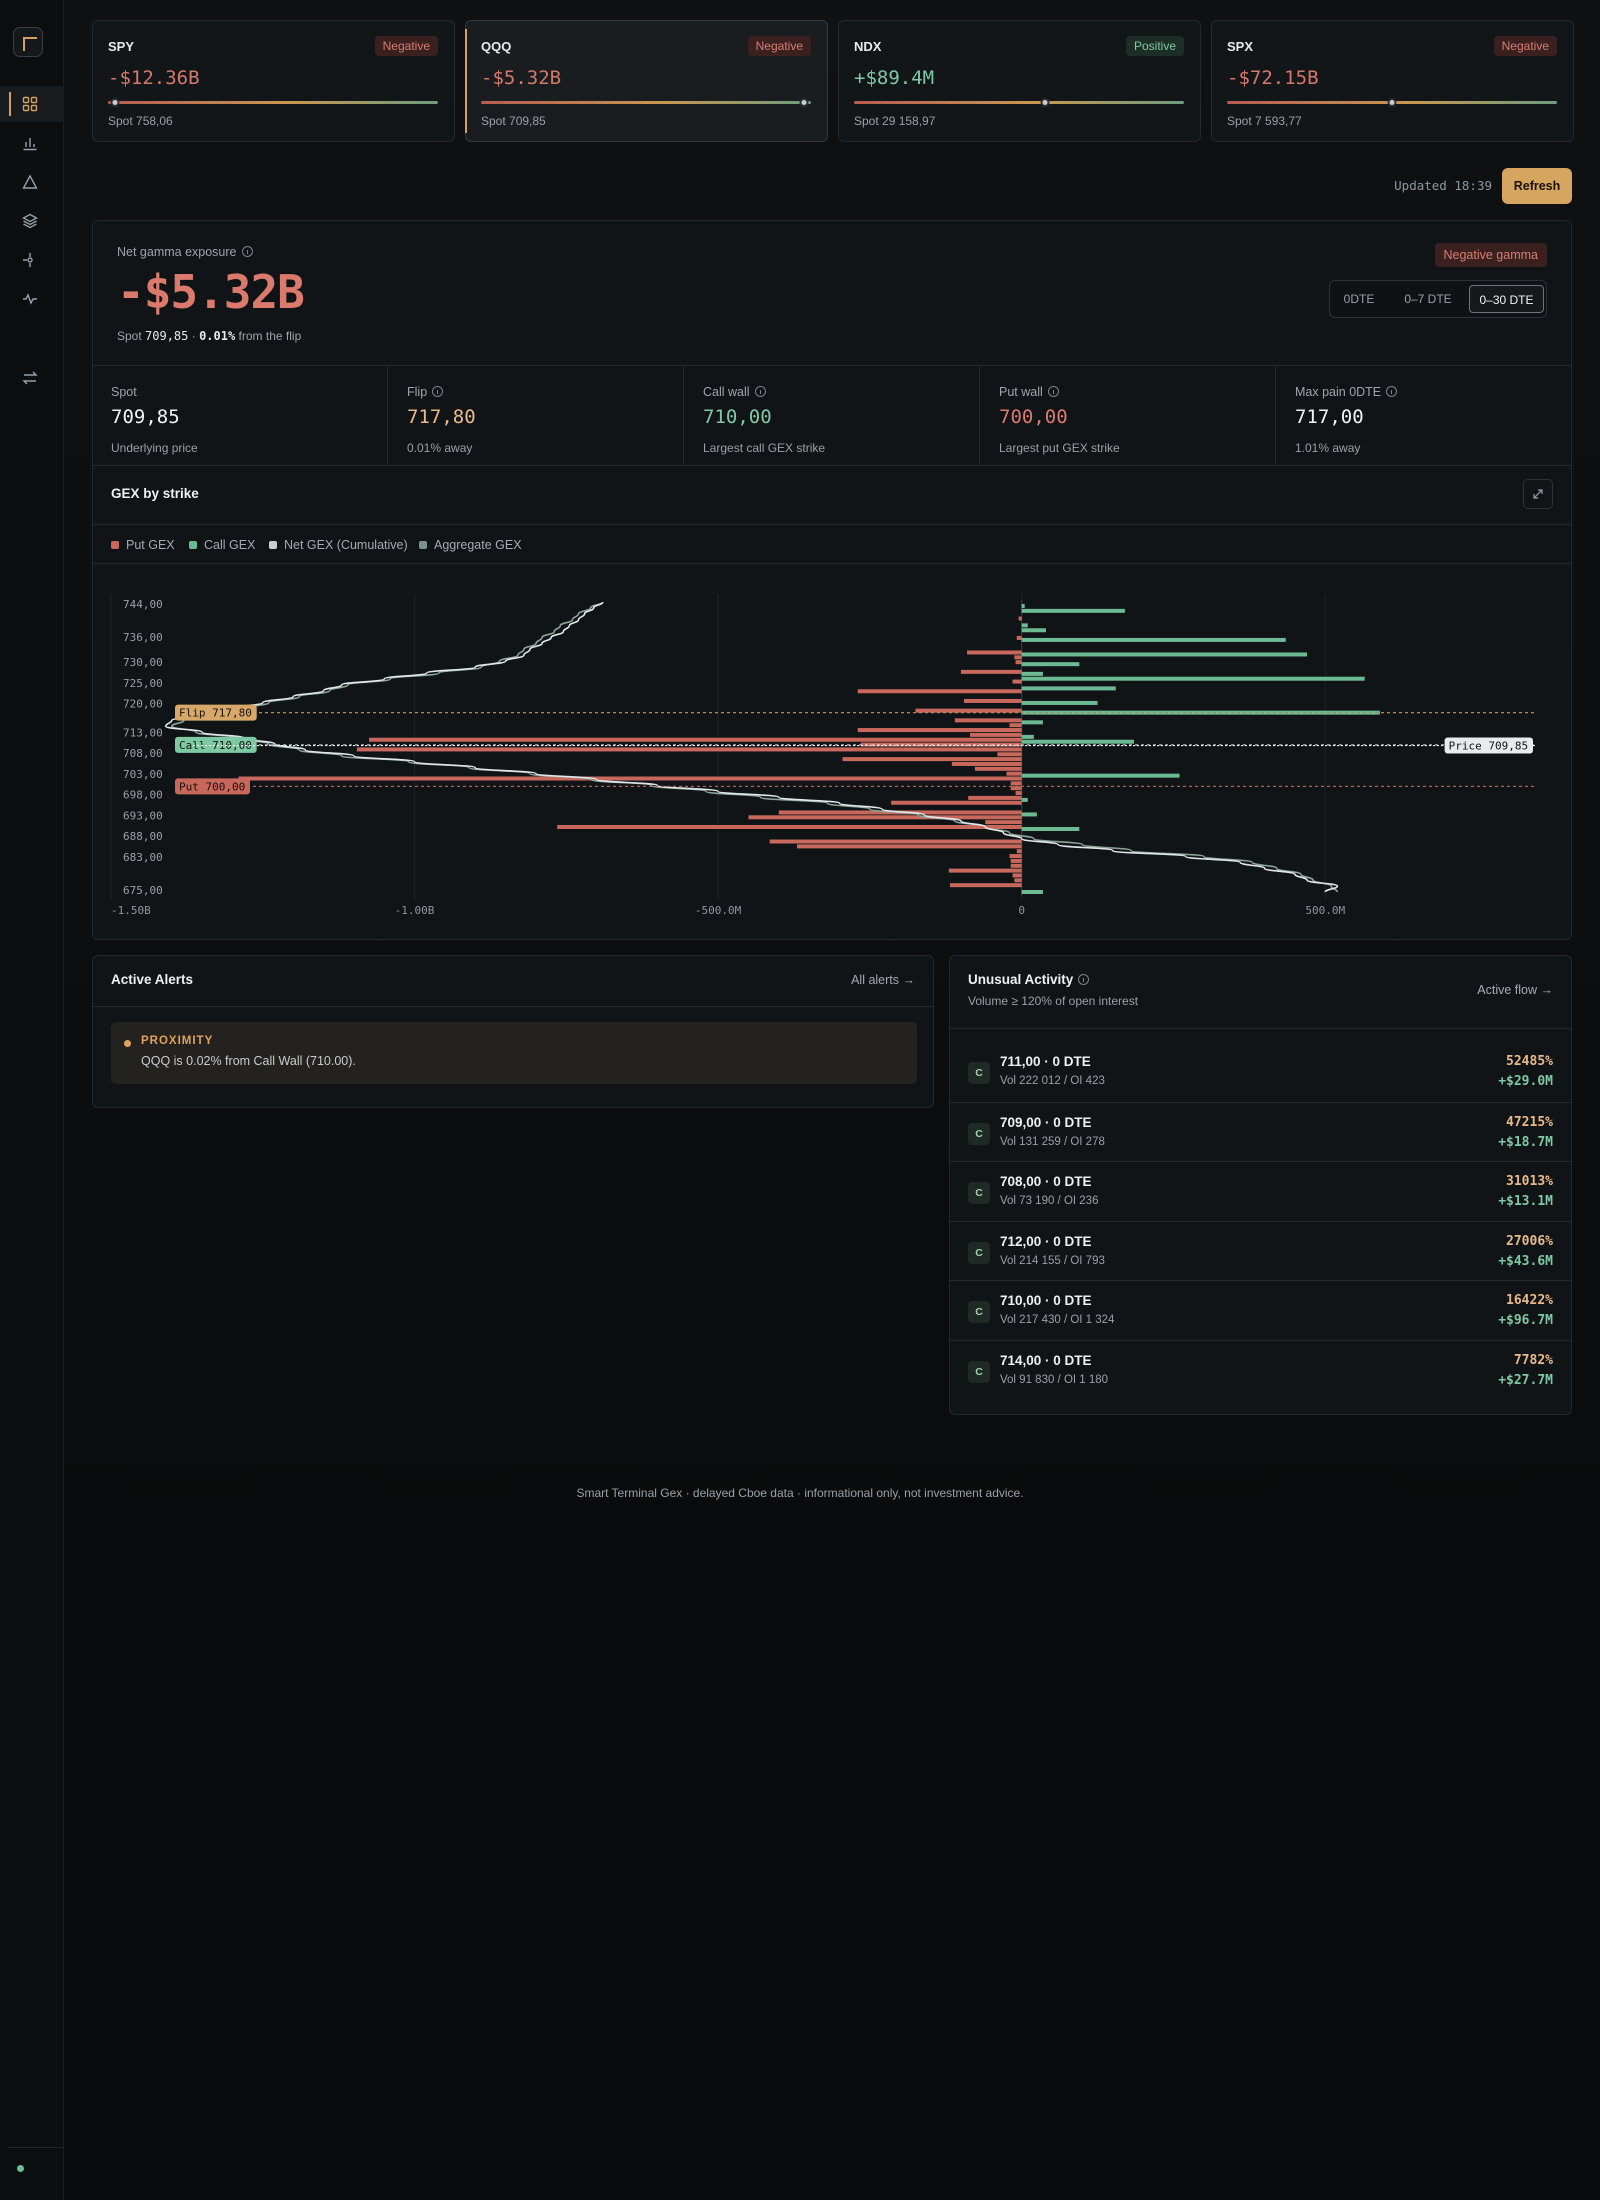 This screenshot has height=2200, width=1600. Describe the element at coordinates (1359, 299) in the screenshot. I see `dte-option-0dte: 0DTE` at that location.